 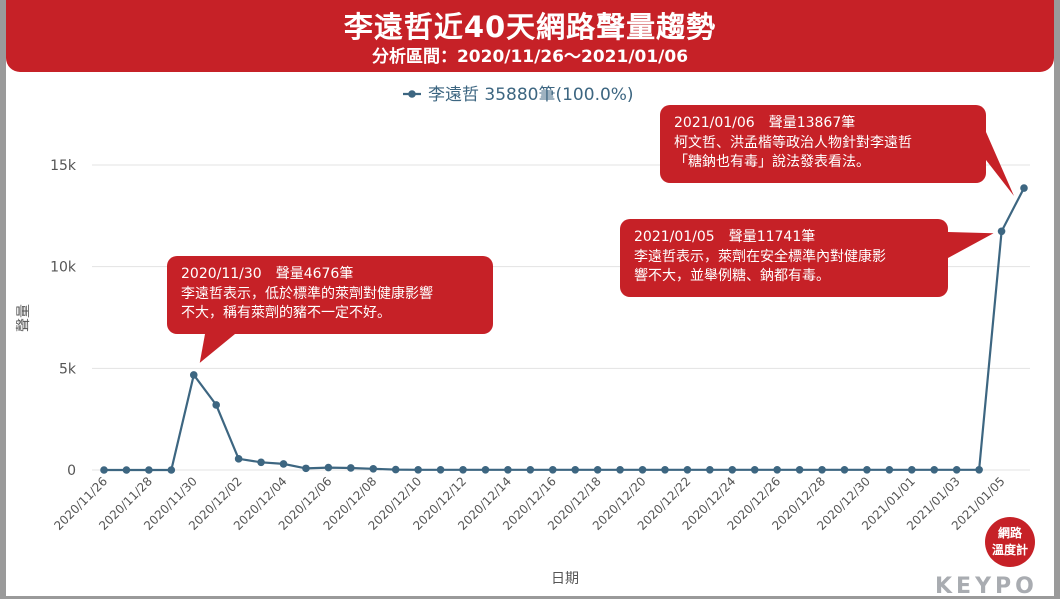 I want to click on brand-badge-line2: 溫度計, so click(x=1009, y=550).